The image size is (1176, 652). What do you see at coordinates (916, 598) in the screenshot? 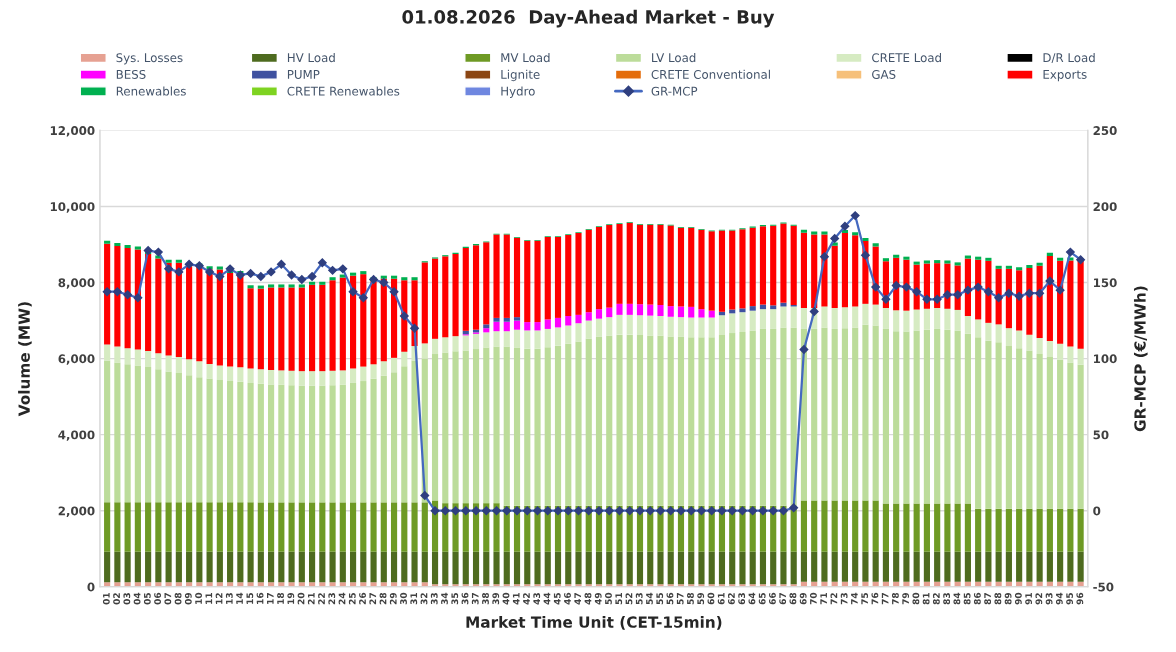
I see `x-tick-label: 80` at bounding box center [916, 598].